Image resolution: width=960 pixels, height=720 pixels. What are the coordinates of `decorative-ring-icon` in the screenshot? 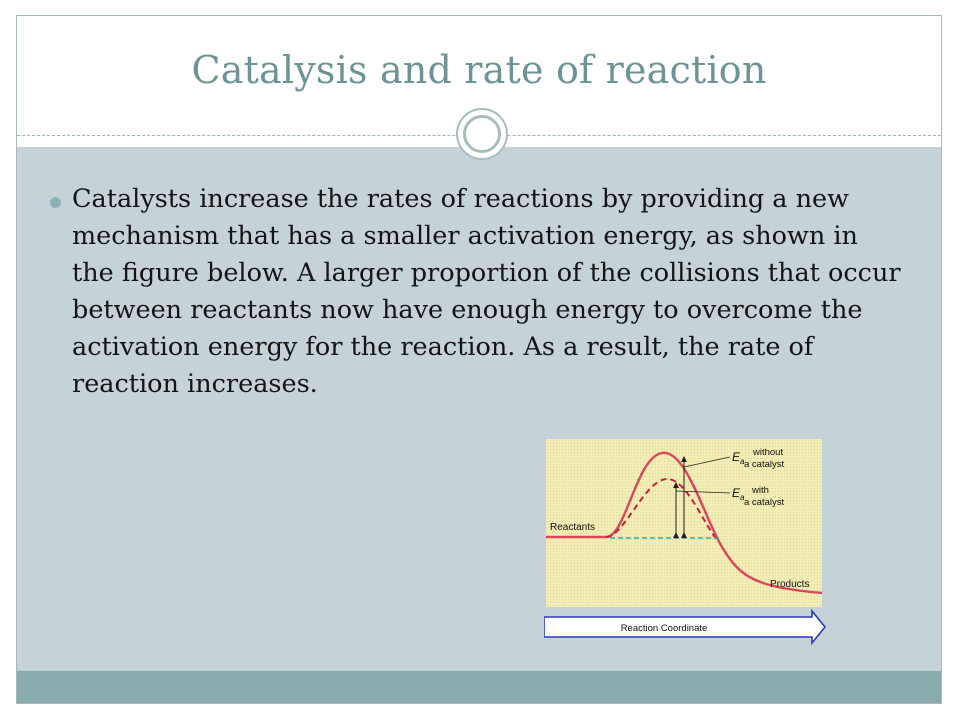 It's located at (482, 134).